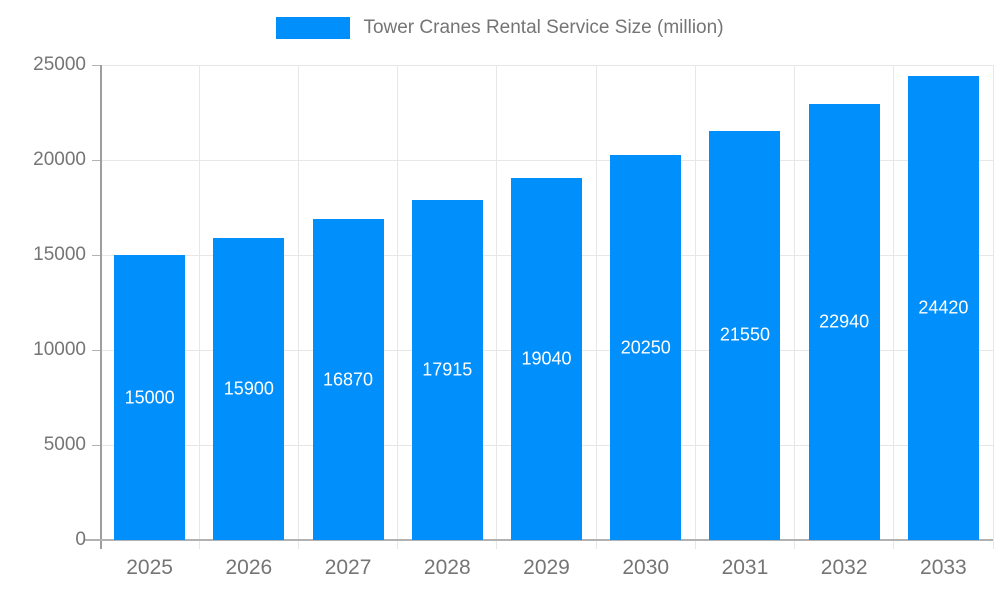  I want to click on x-tick-label: 2025, so click(149, 567).